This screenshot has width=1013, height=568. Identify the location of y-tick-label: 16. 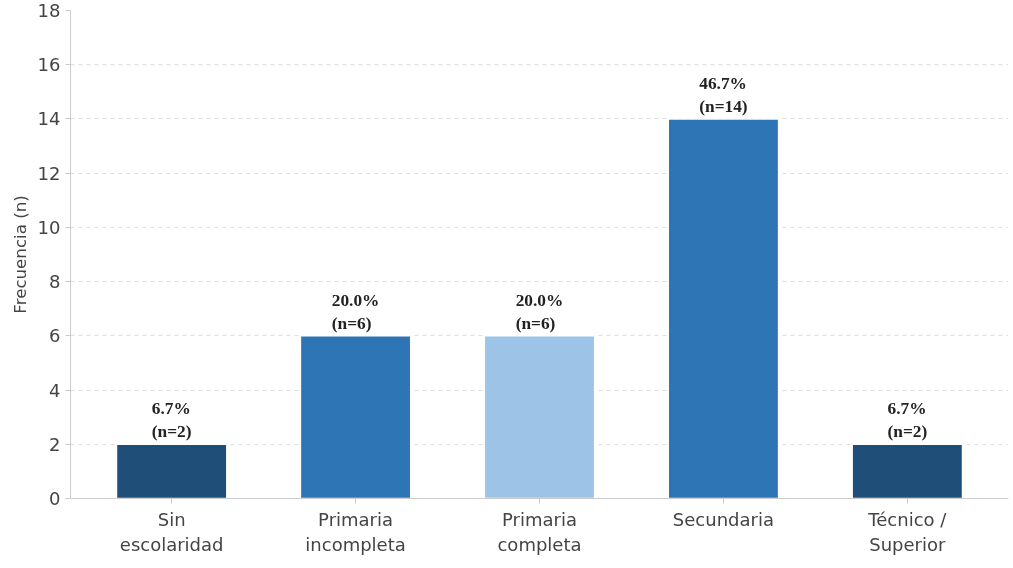
(49, 65).